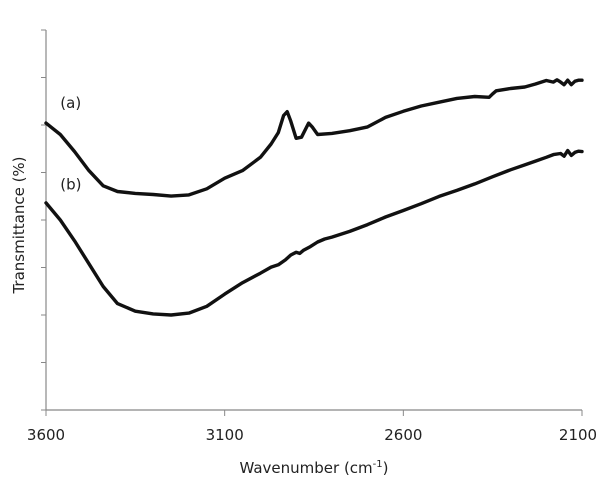  What do you see at coordinates (70, 144) in the screenshot?
I see `curve-labels: (a) (b)` at bounding box center [70, 144].